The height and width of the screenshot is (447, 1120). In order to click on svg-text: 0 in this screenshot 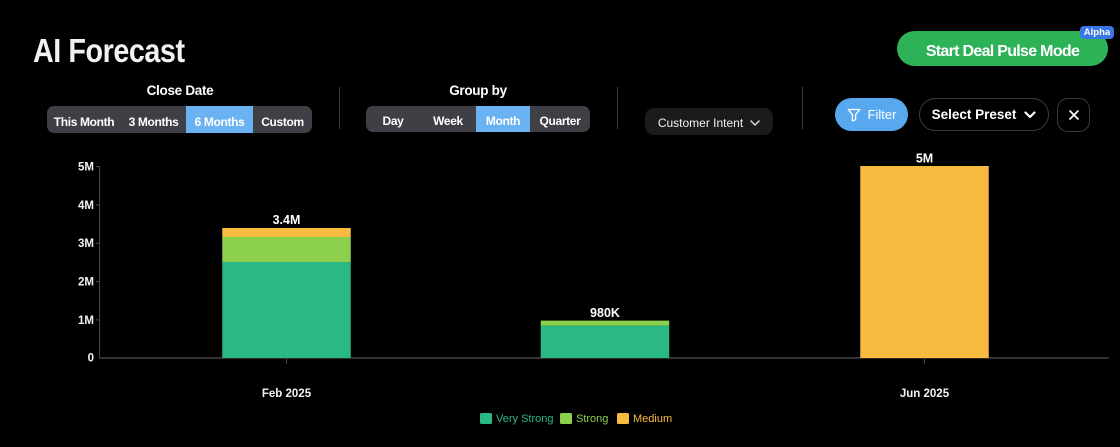, I will do `click(91, 358)`.